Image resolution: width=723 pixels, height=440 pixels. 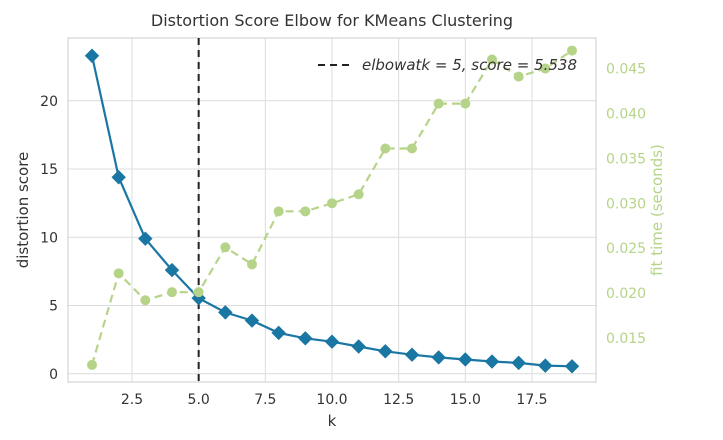 What do you see at coordinates (53, 375) in the screenshot?
I see `y-tick-label: 0` at bounding box center [53, 375].